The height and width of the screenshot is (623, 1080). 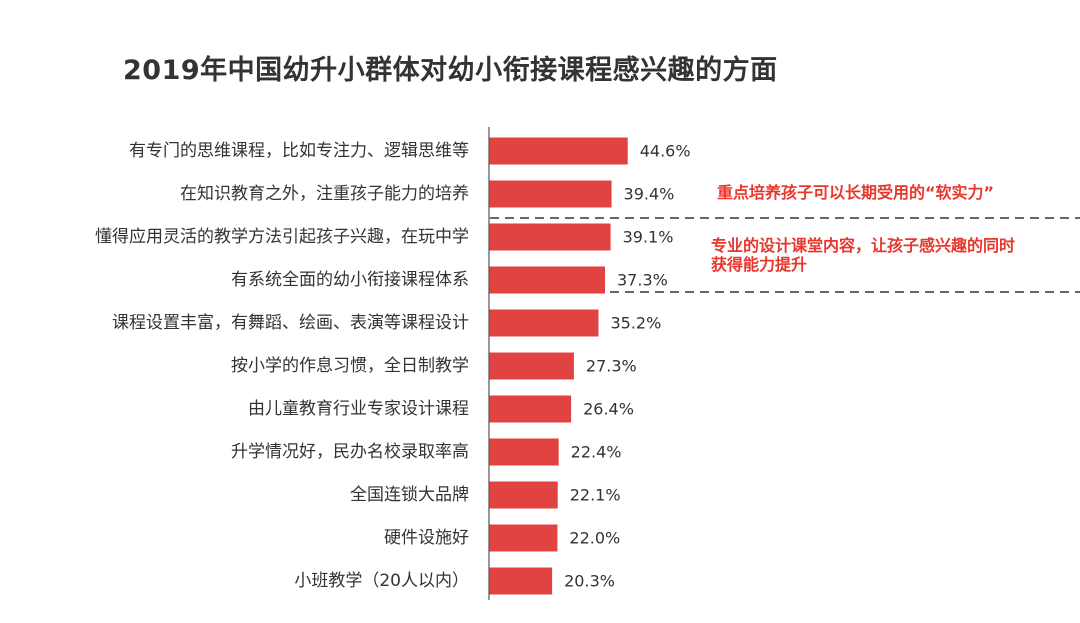 I want to click on value-label: 22.4%, so click(x=596, y=452).